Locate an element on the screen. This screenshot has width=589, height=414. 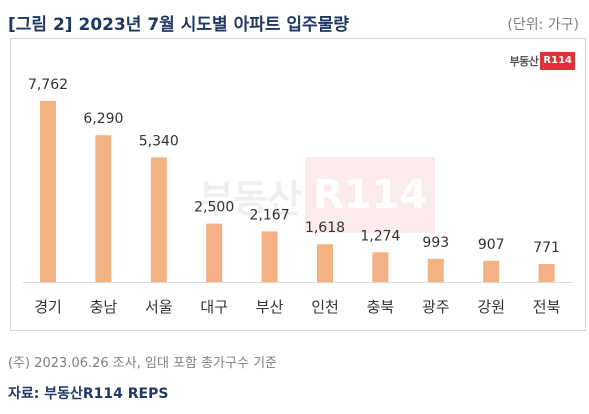
category-label-1: 경기 is located at coordinates (48, 307).